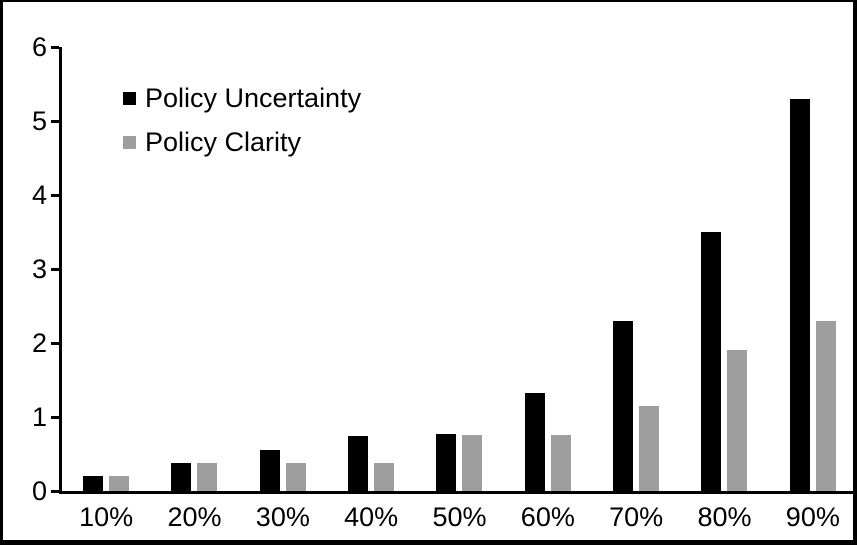  Describe the element at coordinates (253, 98) in the screenshot. I see `legend-label-policy-uncertainty: Policy Uncertainty` at that location.